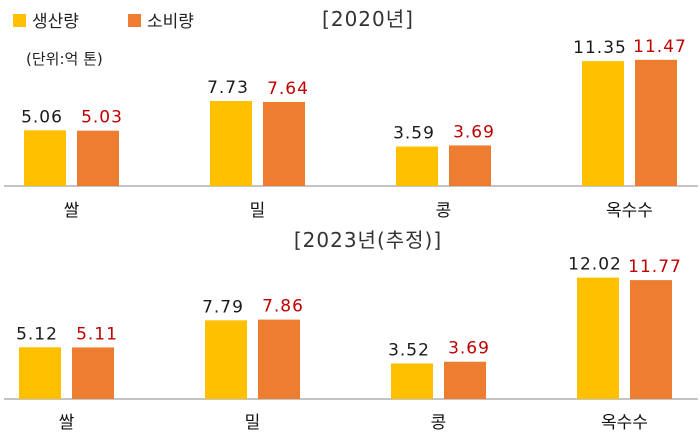  I want to click on value-label-production-corn: 11.35, so click(600, 48).